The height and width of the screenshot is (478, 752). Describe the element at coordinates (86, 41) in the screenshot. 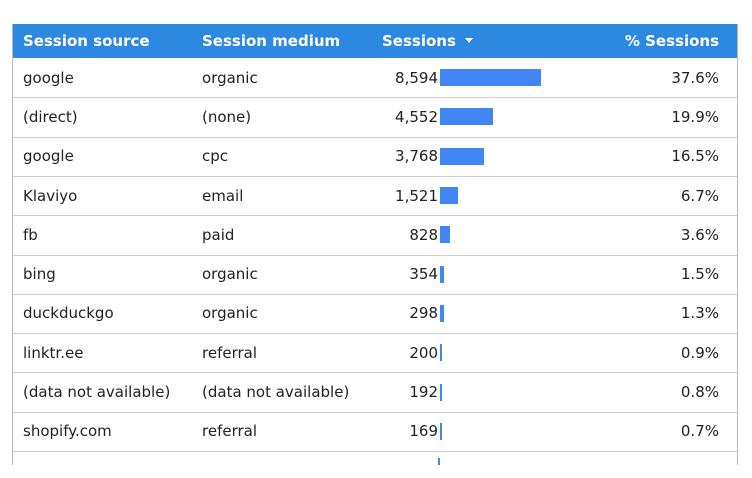

I see `header-cell: Session source` at that location.